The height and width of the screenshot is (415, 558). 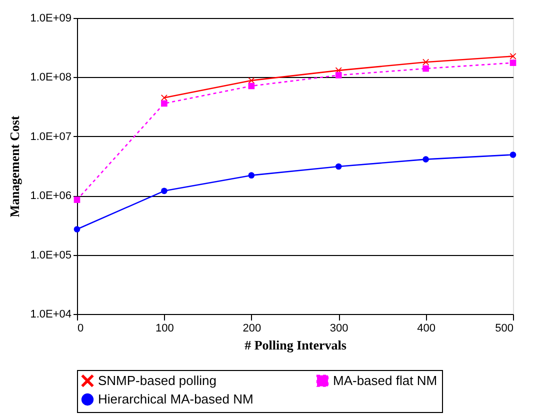 I want to click on x-tick-label: 100, so click(x=165, y=328).